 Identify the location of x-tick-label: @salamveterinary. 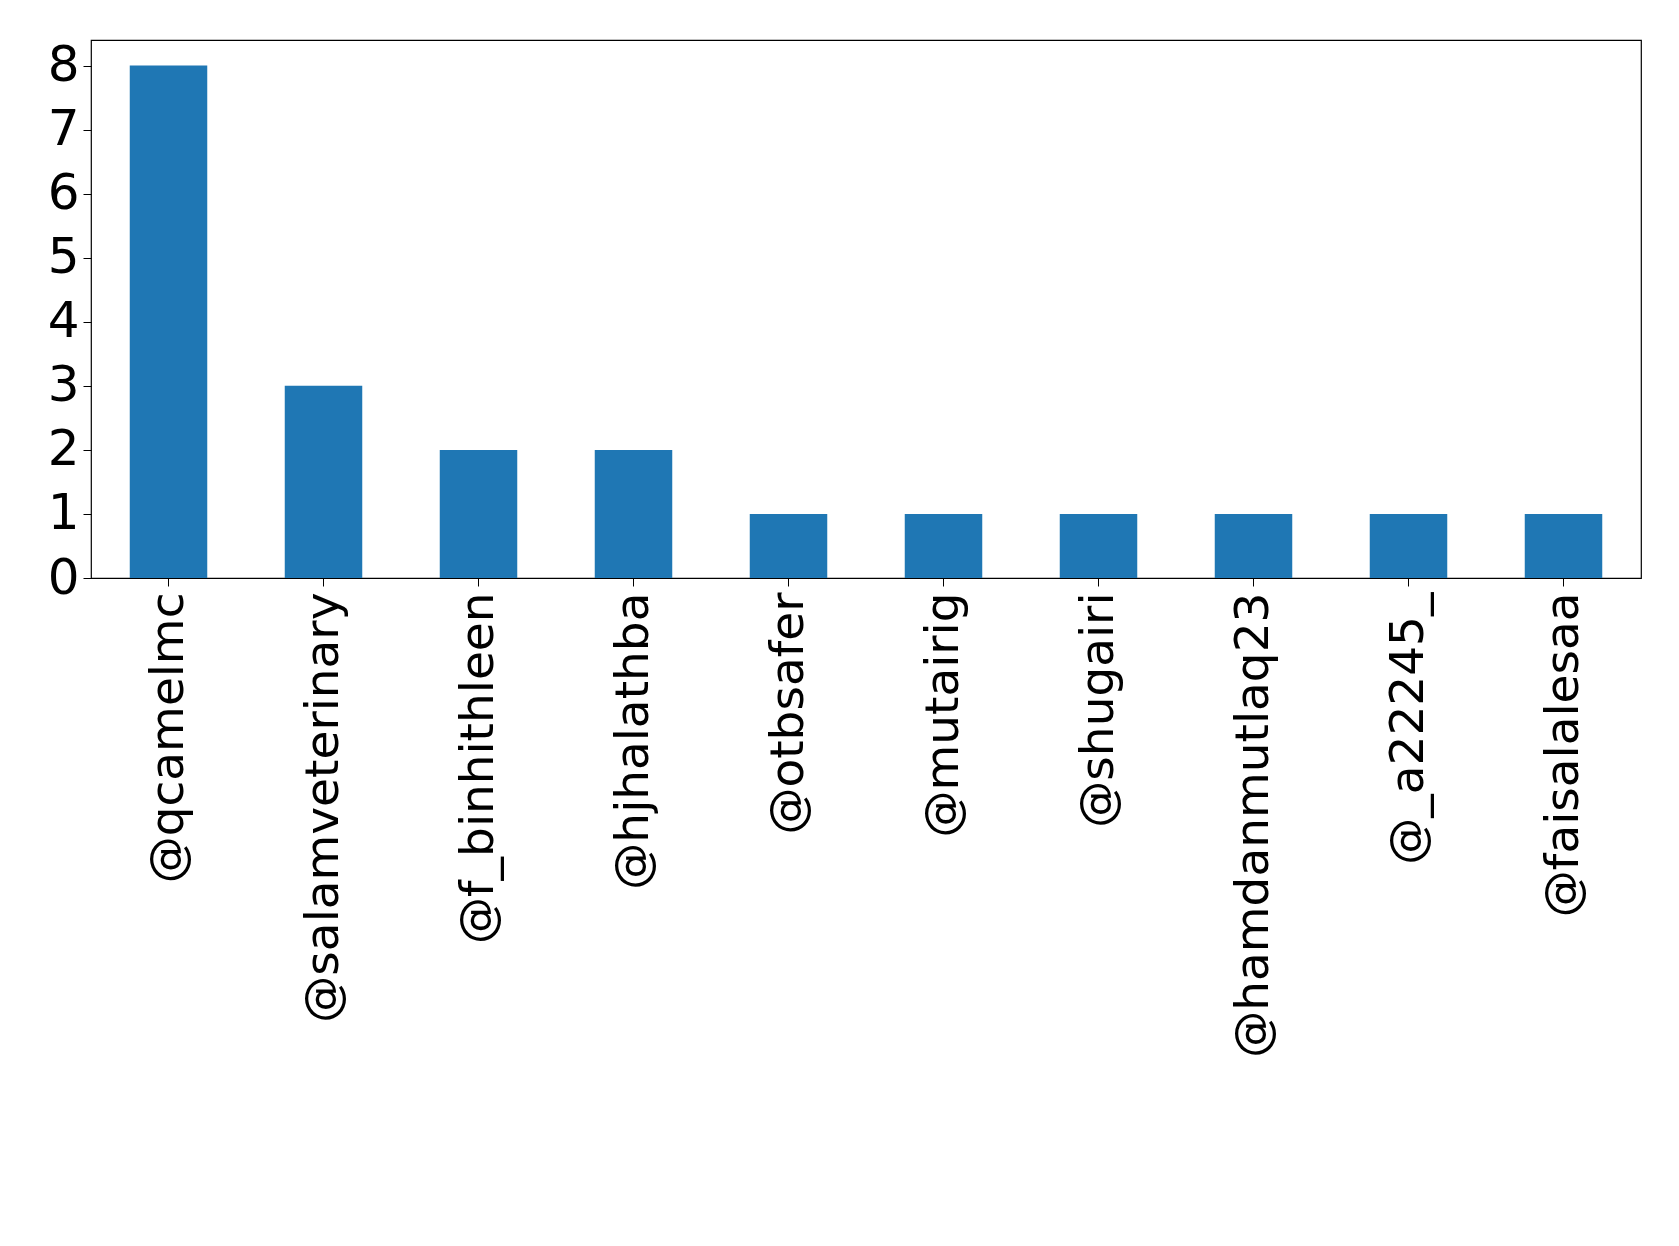
(321, 807).